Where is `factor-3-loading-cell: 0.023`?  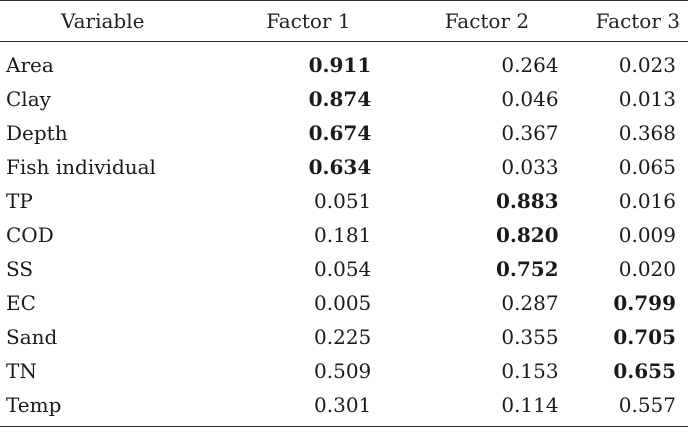
factor-3-loading-cell: 0.023 is located at coordinates (647, 65).